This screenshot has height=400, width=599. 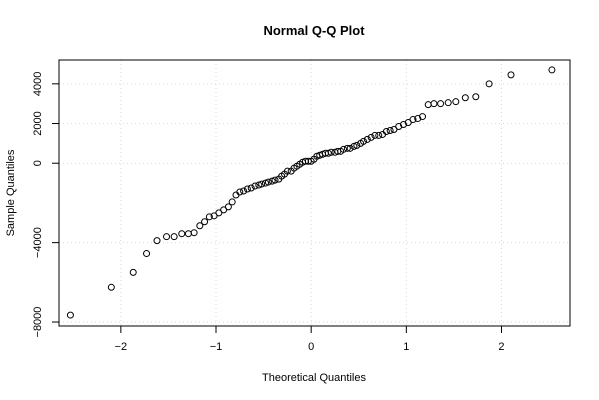 What do you see at coordinates (38, 123) in the screenshot?
I see `y-tick-label: 2000` at bounding box center [38, 123].